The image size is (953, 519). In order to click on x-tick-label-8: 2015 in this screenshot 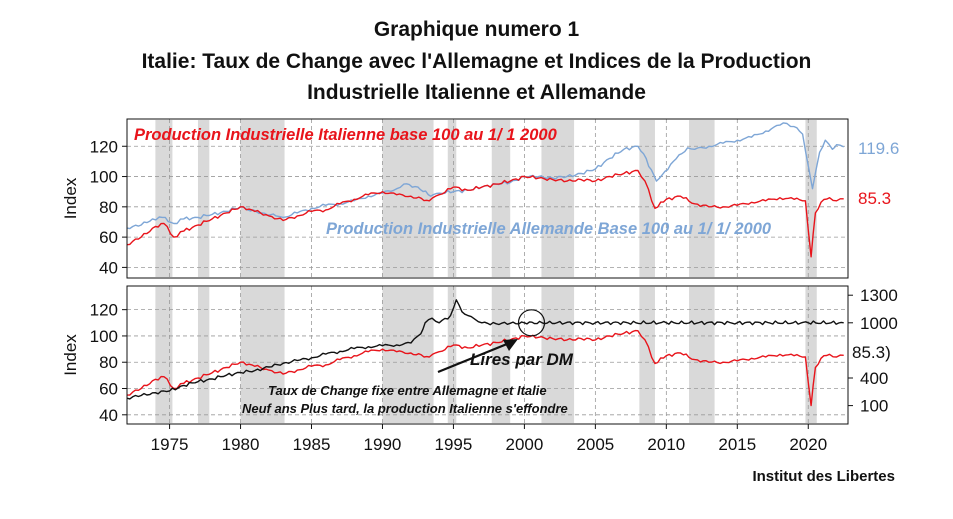, I will do `click(737, 444)`.